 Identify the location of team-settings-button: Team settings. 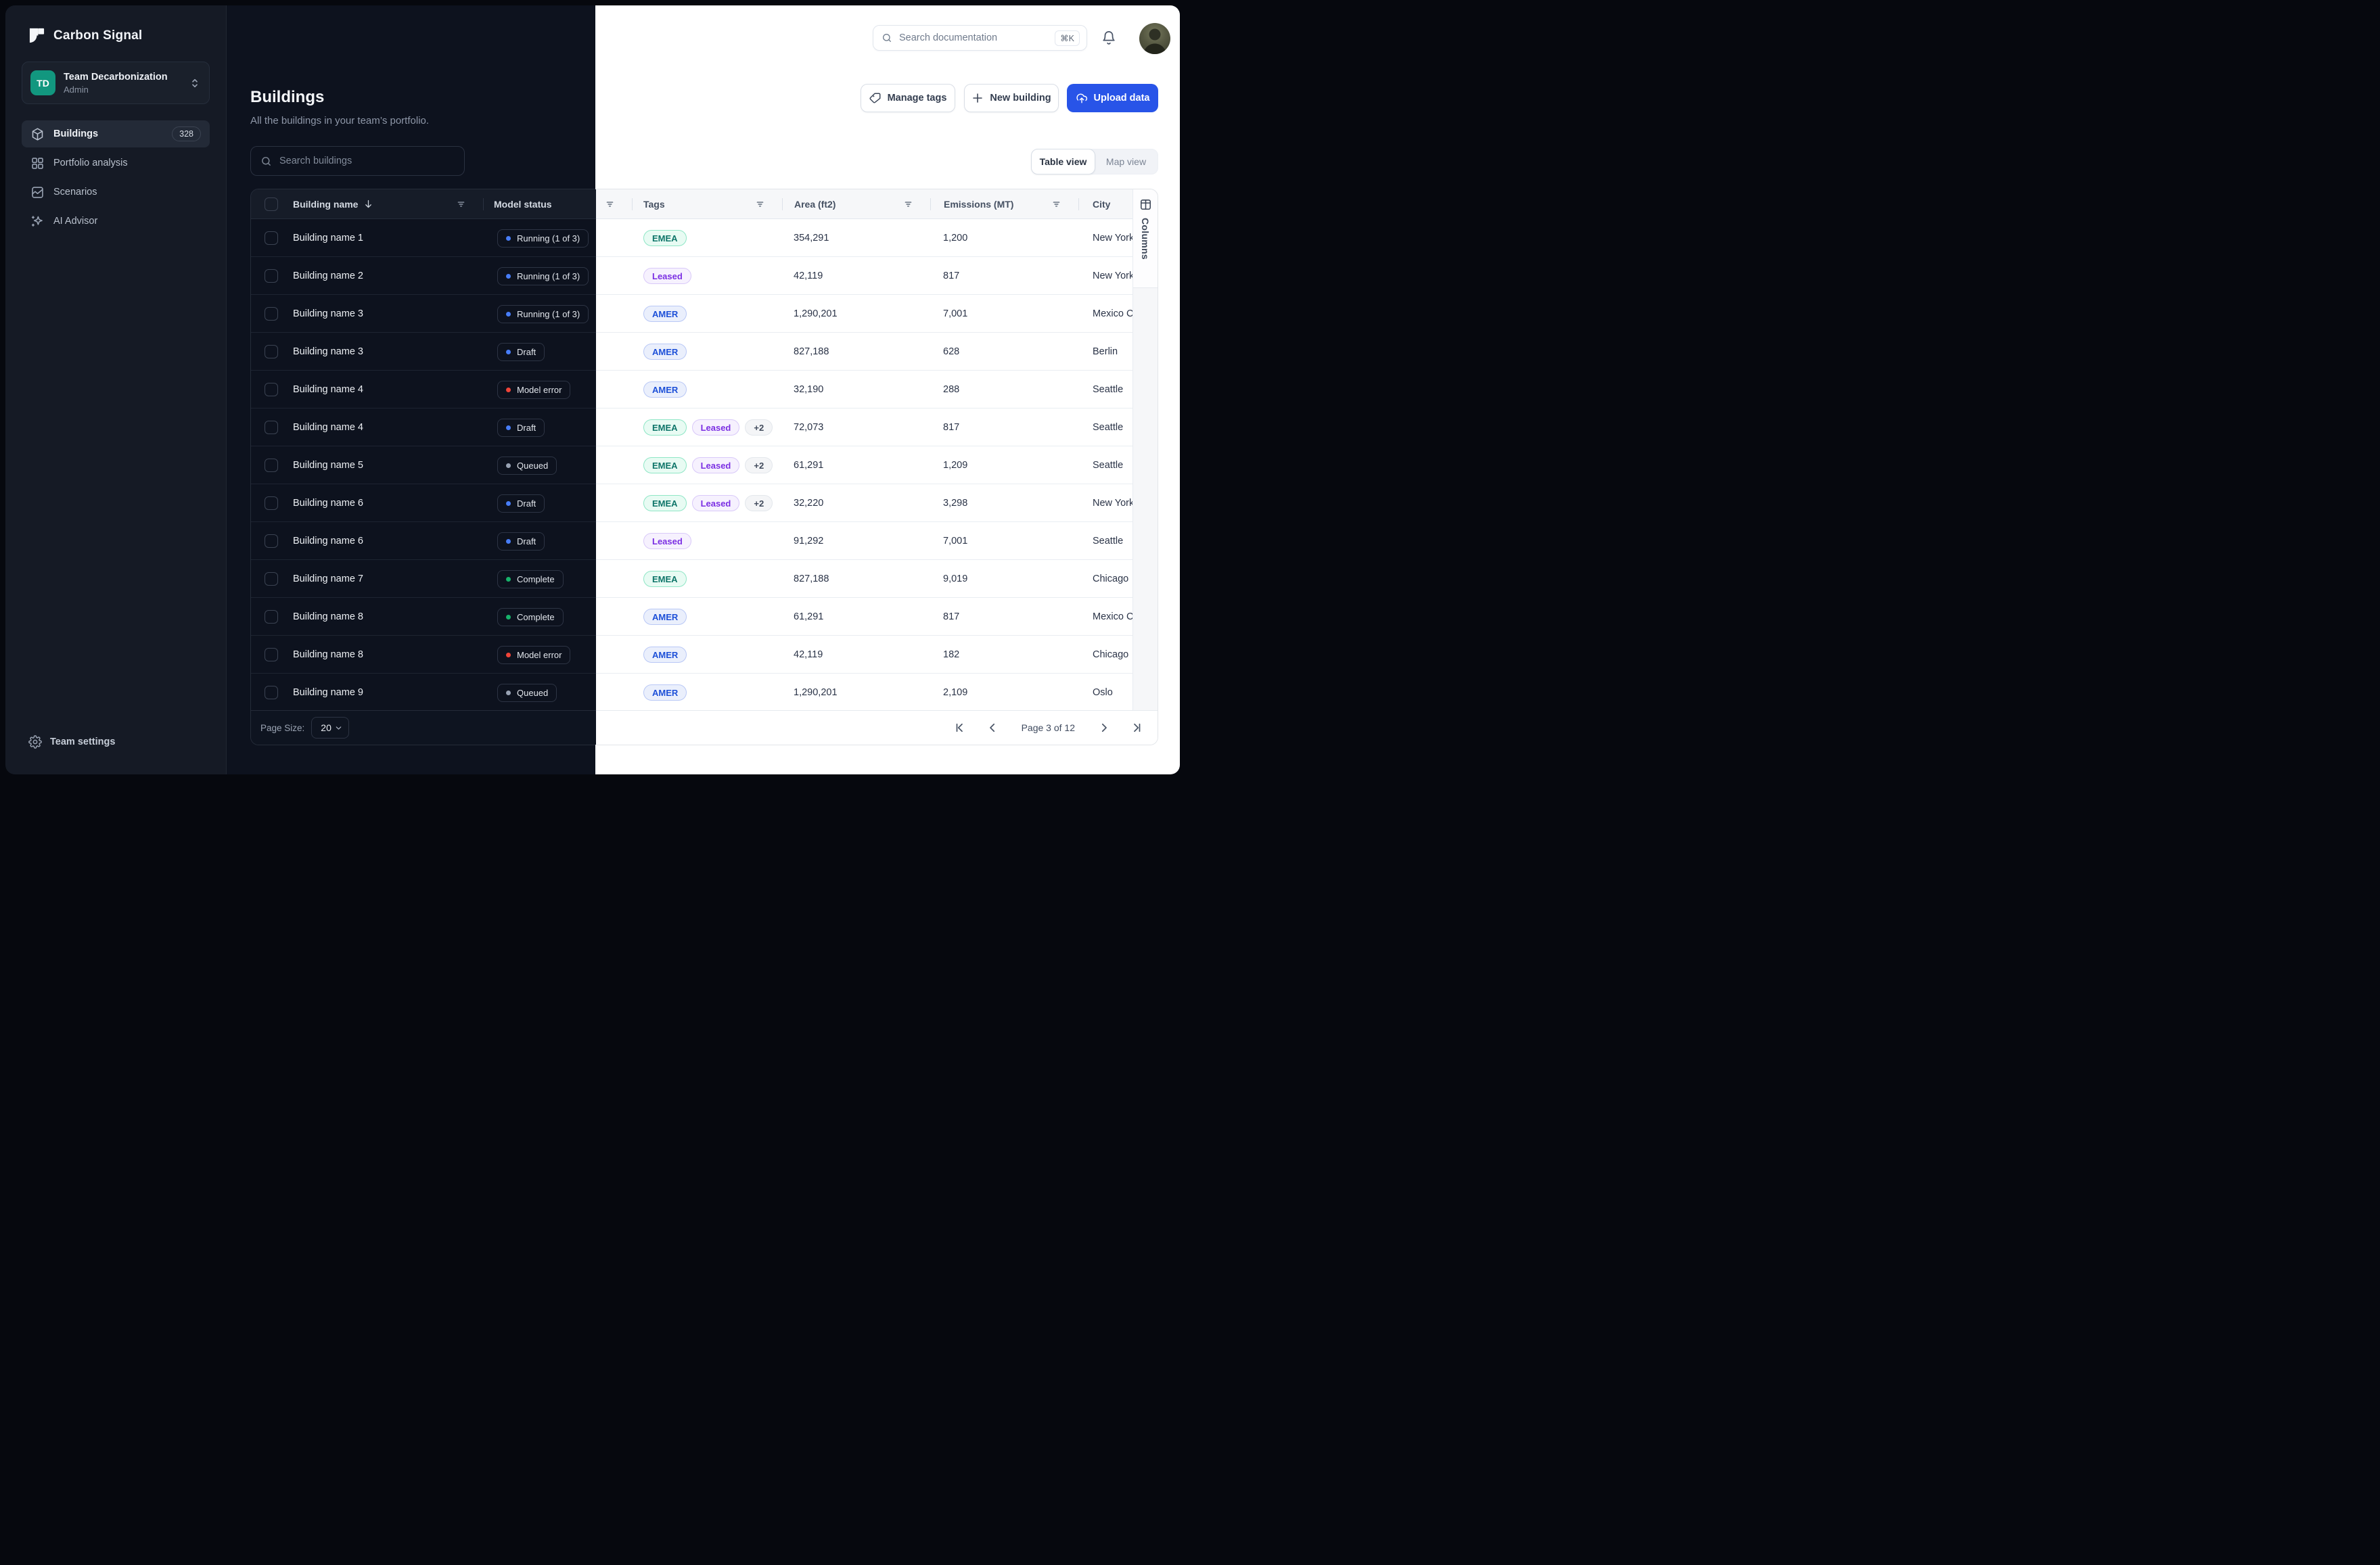
(71, 742).